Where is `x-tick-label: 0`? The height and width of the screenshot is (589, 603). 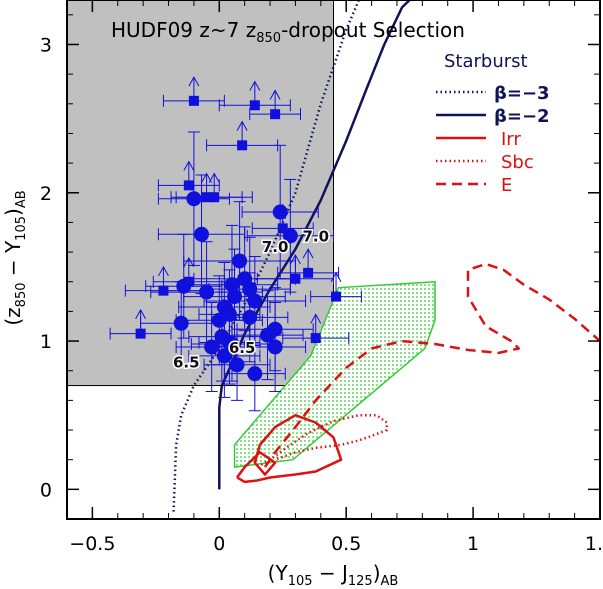 x-tick-label: 0 is located at coordinates (219, 544).